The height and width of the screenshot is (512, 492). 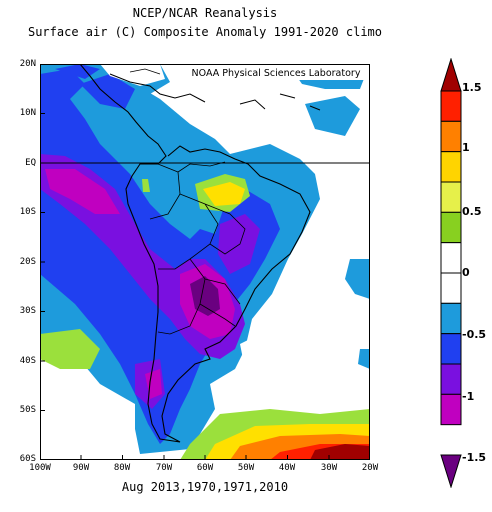 I want to click on lat-label: EQ, so click(x=30, y=163).